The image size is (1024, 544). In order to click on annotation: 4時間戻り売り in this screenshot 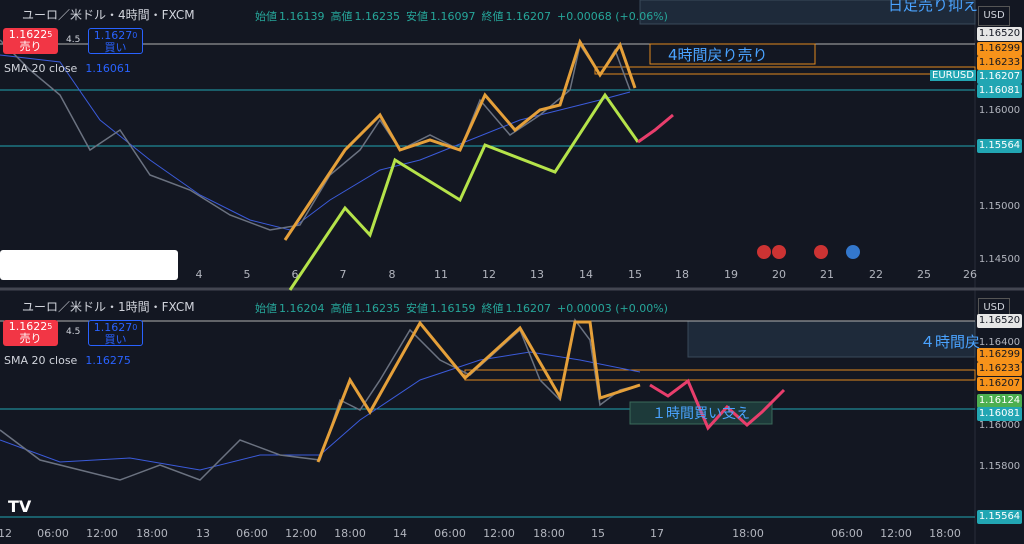, I will do `click(718, 55)`.